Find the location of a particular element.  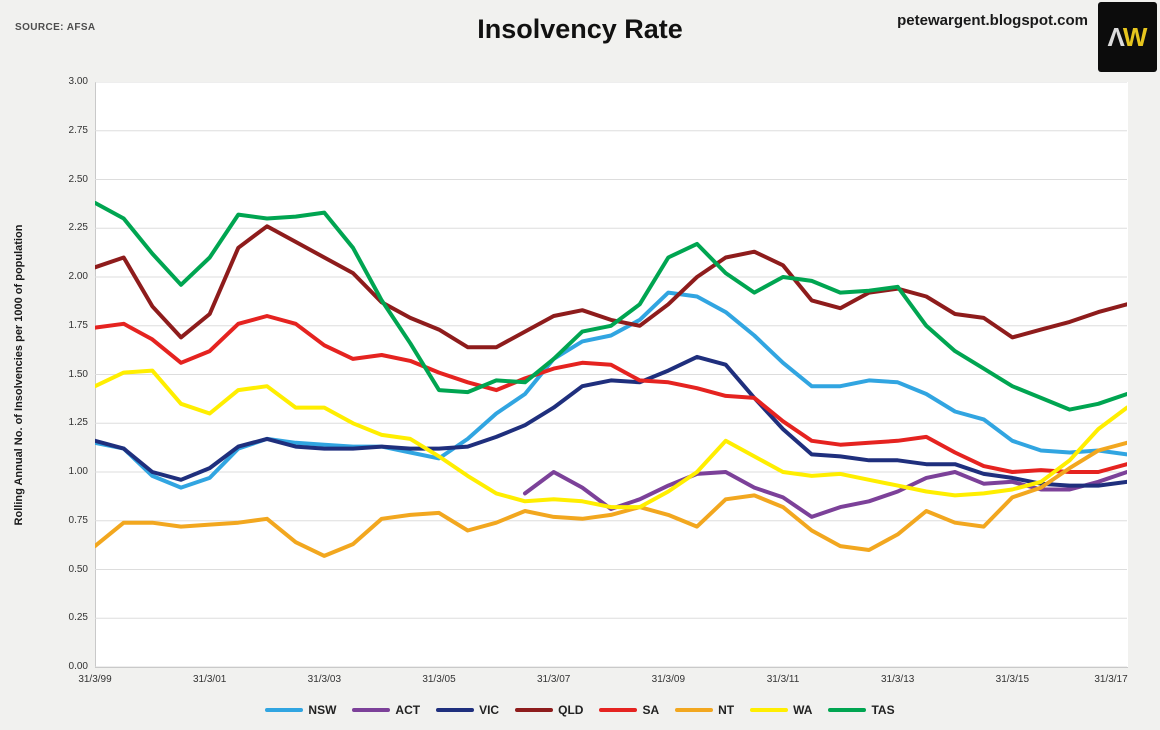

legend-item-TAS: TAS is located at coordinates (861, 710).